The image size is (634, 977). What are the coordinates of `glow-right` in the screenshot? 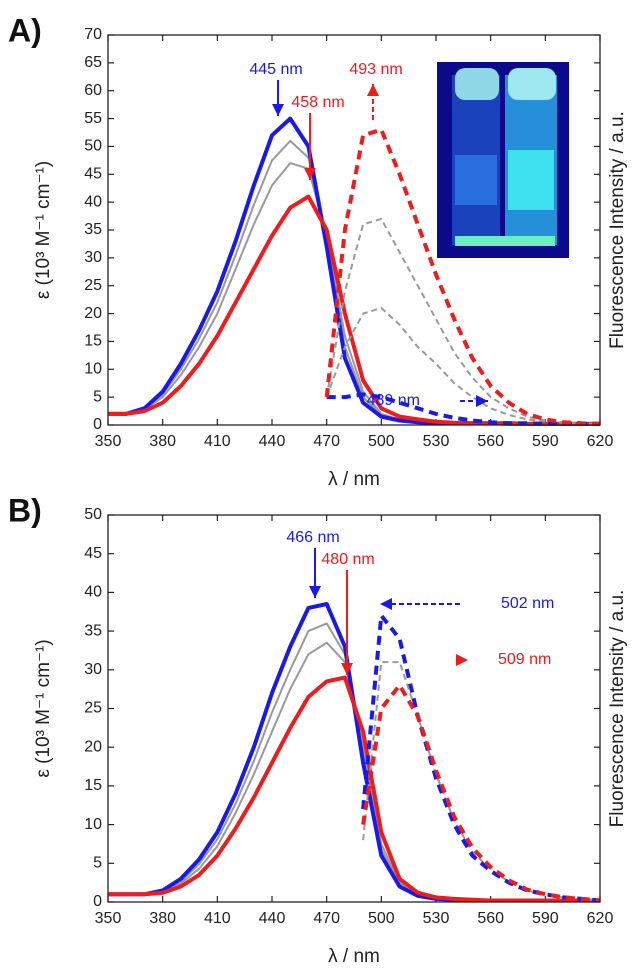 It's located at (531, 180).